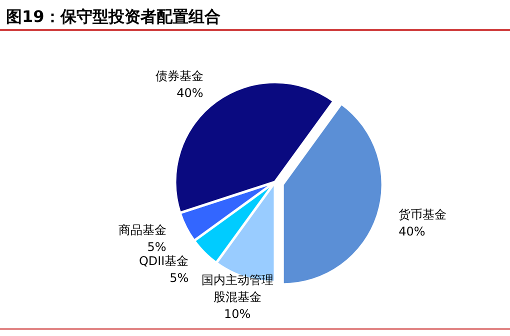 This screenshot has height=336, width=510. Describe the element at coordinates (142, 229) in the screenshot. I see `slice-label: 商品基金` at that location.